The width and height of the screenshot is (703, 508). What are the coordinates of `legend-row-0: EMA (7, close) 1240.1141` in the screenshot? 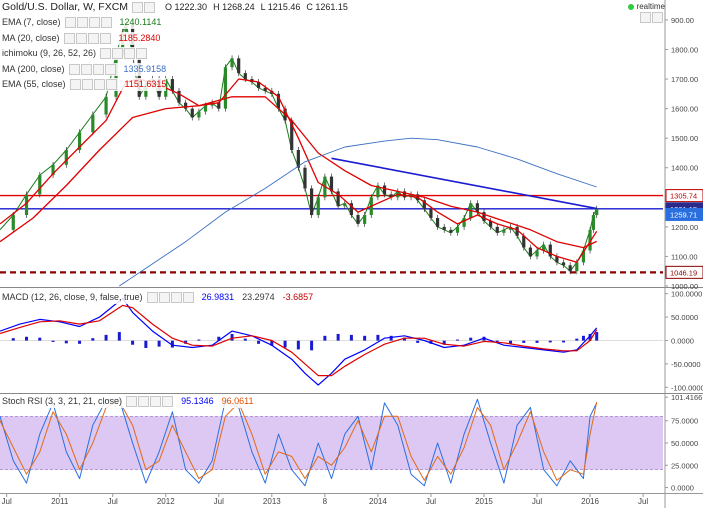 It's located at (81, 22).